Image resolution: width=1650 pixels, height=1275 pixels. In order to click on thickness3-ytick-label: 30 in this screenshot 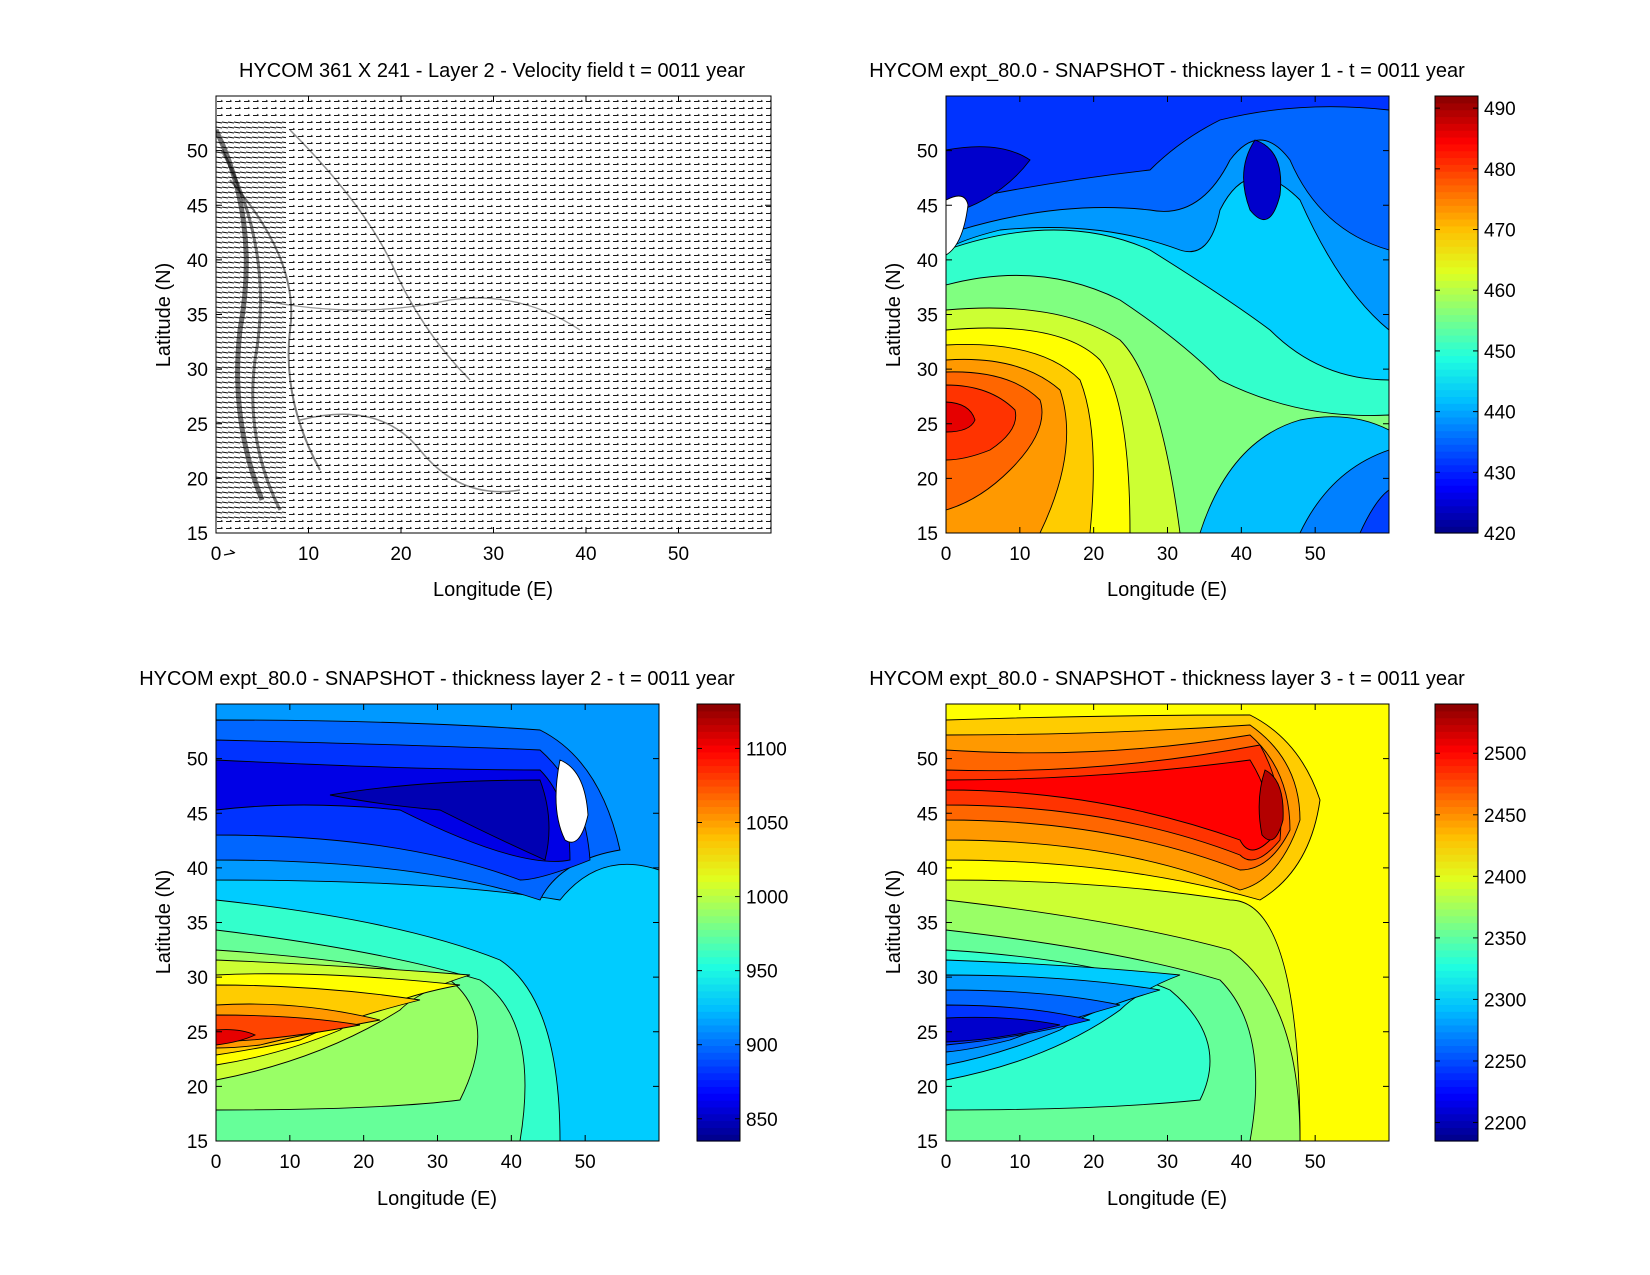, I will do `click(927, 978)`.